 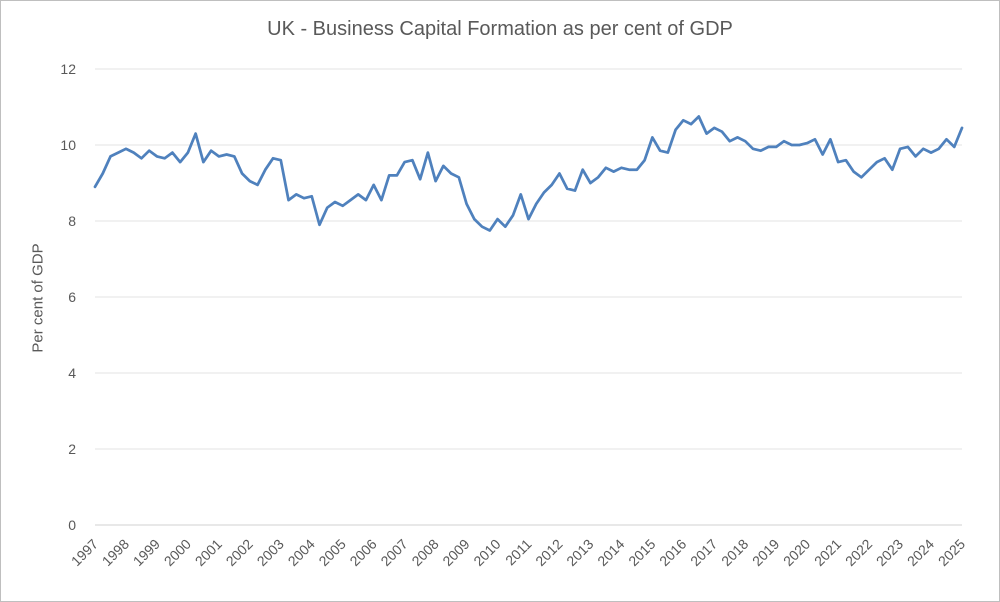 I want to click on x-tick-label: 2014, so click(x=610, y=552).